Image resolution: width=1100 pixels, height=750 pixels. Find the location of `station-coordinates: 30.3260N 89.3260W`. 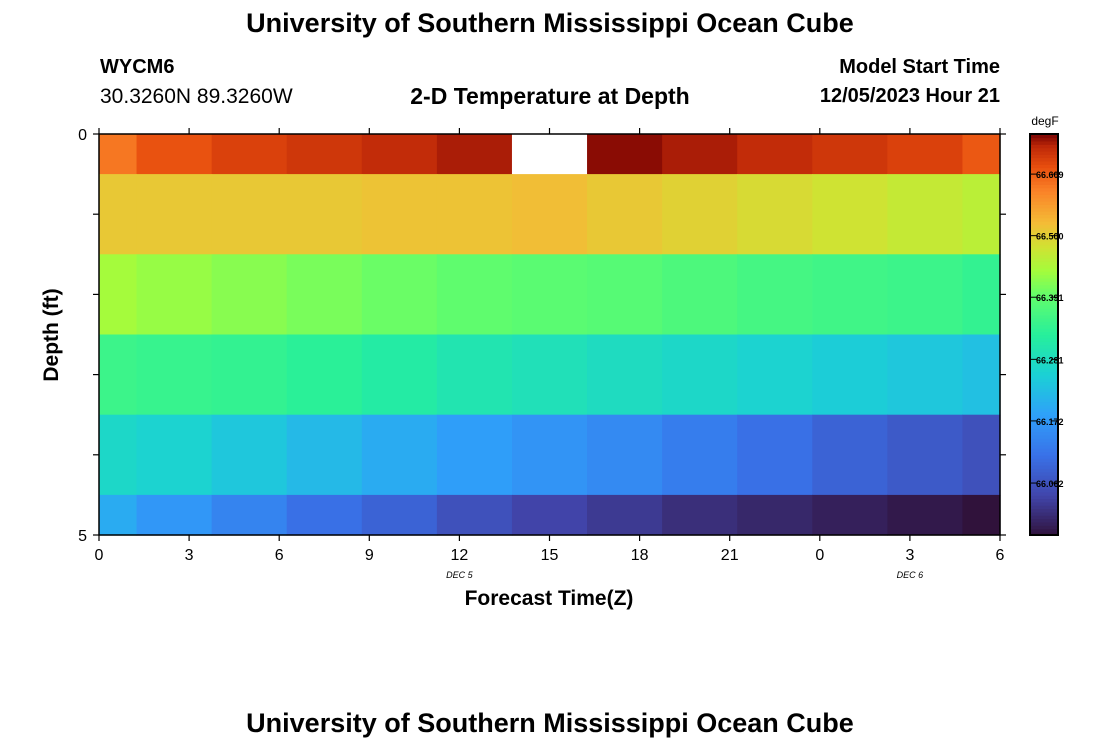

station-coordinates: 30.3260N 89.3260W is located at coordinates (196, 96).